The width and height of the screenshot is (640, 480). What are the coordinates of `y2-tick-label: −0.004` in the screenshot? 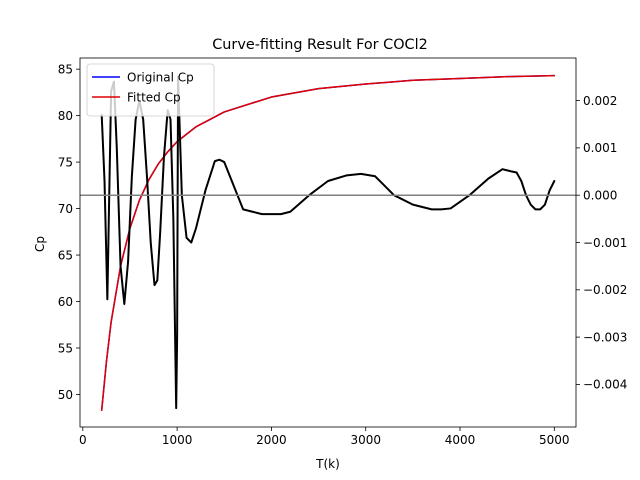 It's located at (605, 385).